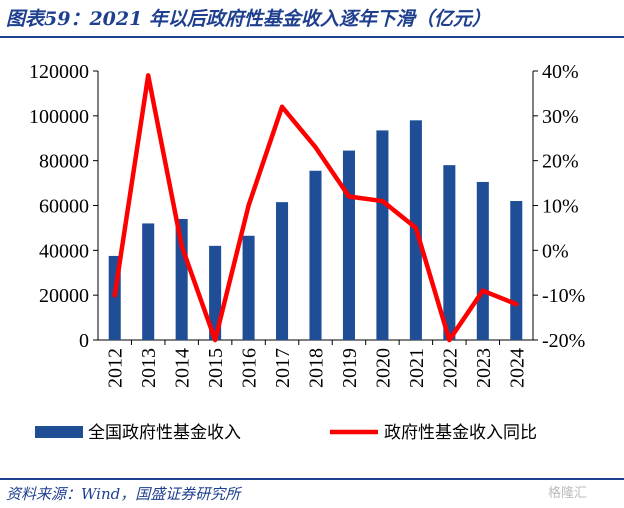  I want to click on left-tick-label: 0, so click(84, 341).